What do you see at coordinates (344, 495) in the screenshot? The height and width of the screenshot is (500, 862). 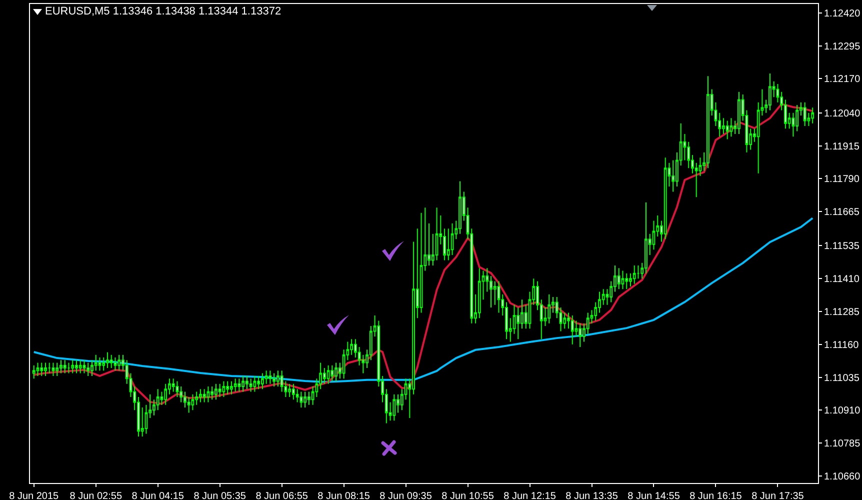 I see `x-tick-label: 8 Jun 08:15` at bounding box center [344, 495].